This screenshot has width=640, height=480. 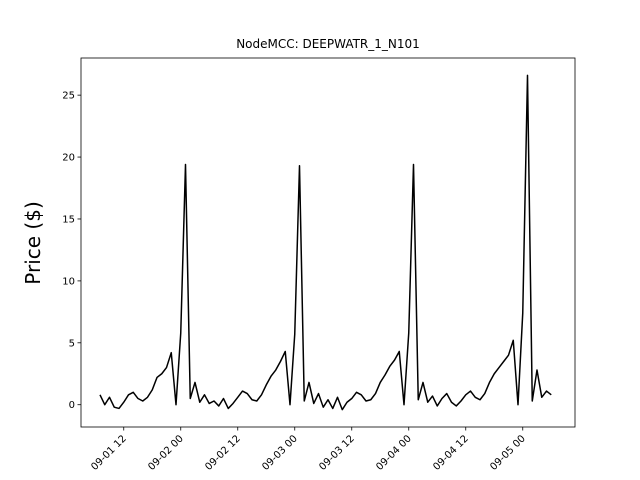 What do you see at coordinates (68, 96) in the screenshot?
I see `y-tick-label: 25` at bounding box center [68, 96].